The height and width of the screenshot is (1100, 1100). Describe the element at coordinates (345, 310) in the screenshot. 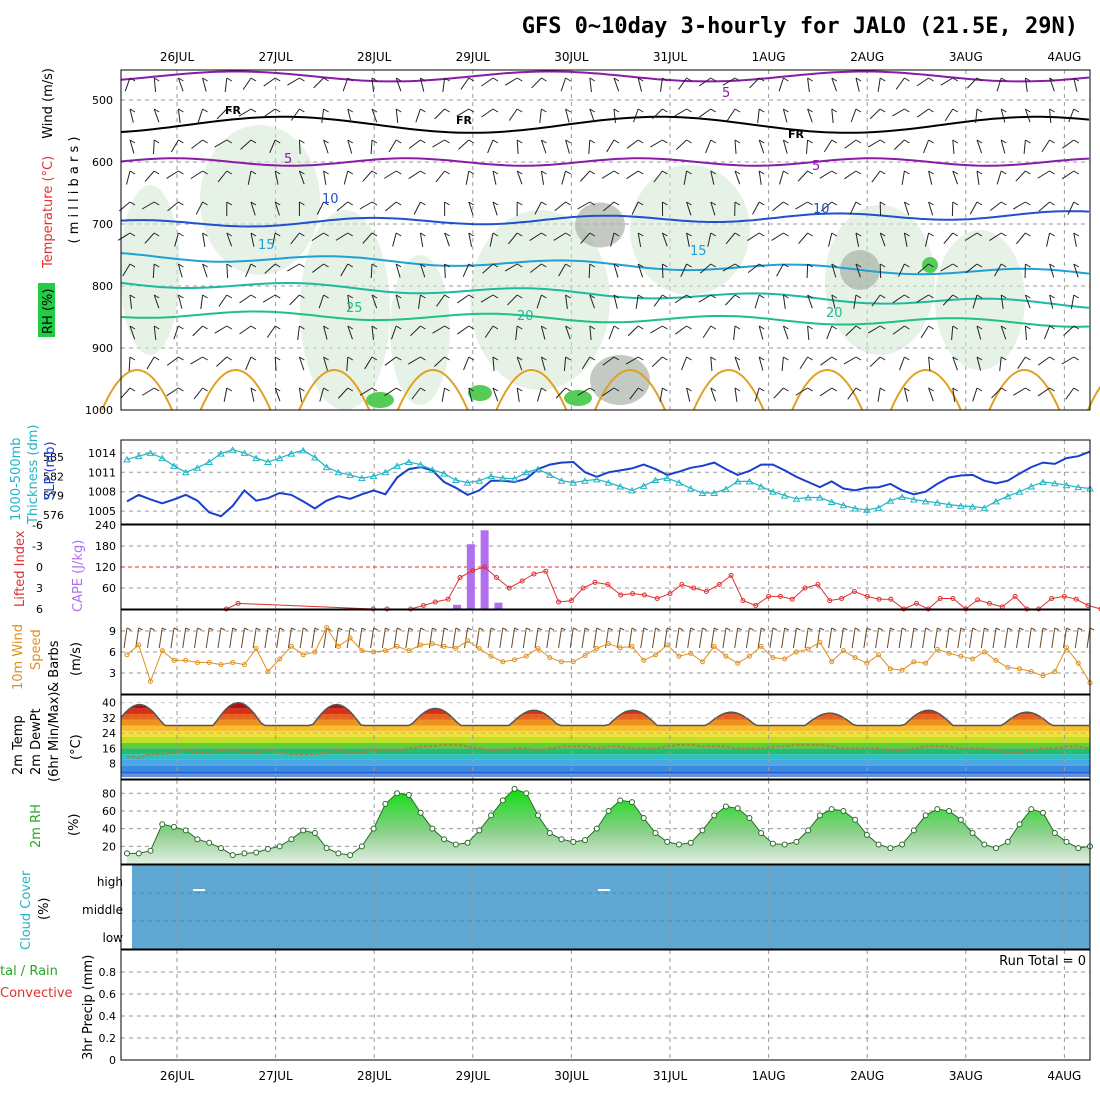

I see `rh-shading` at that location.